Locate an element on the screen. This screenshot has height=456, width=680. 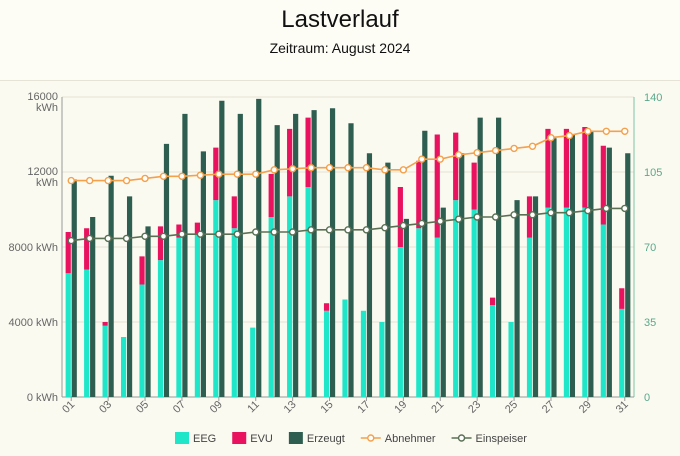
legend-label-einspeiser: Einspeiser is located at coordinates (502, 439).